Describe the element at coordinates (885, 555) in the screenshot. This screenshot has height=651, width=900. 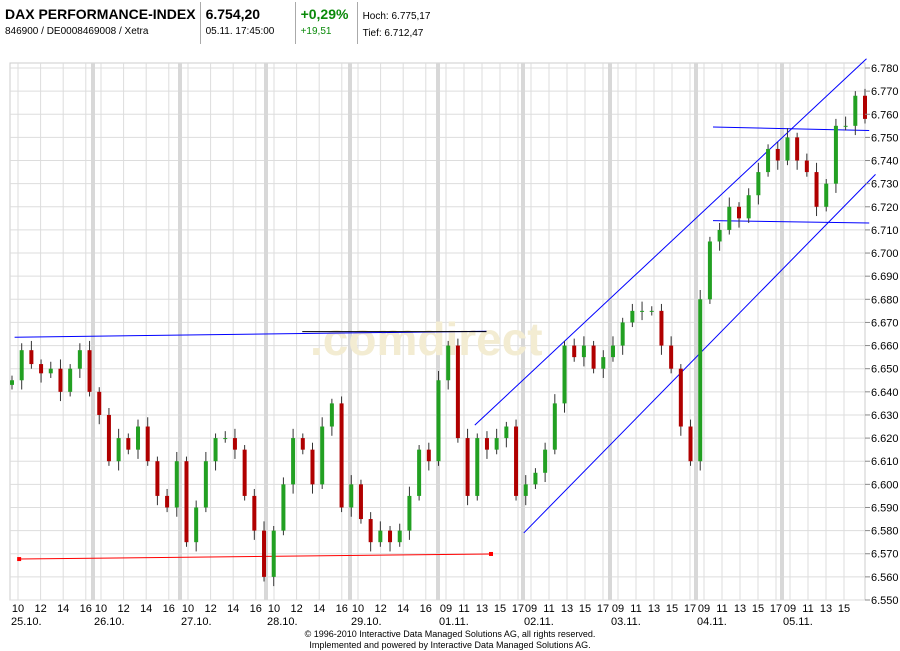
I see `y-tick-label: 6.570` at that location.